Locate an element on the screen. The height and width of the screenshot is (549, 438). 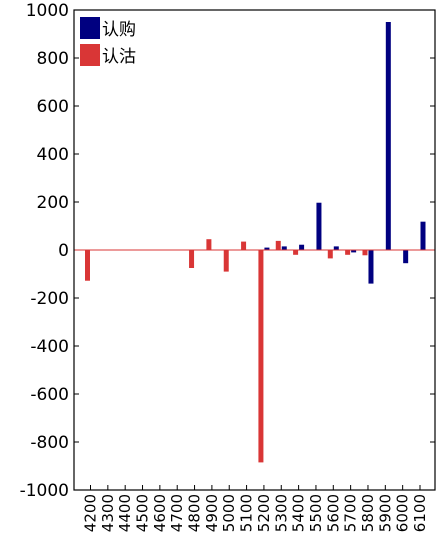
x-tick-label: 4900 is located at coordinates (212, 513).